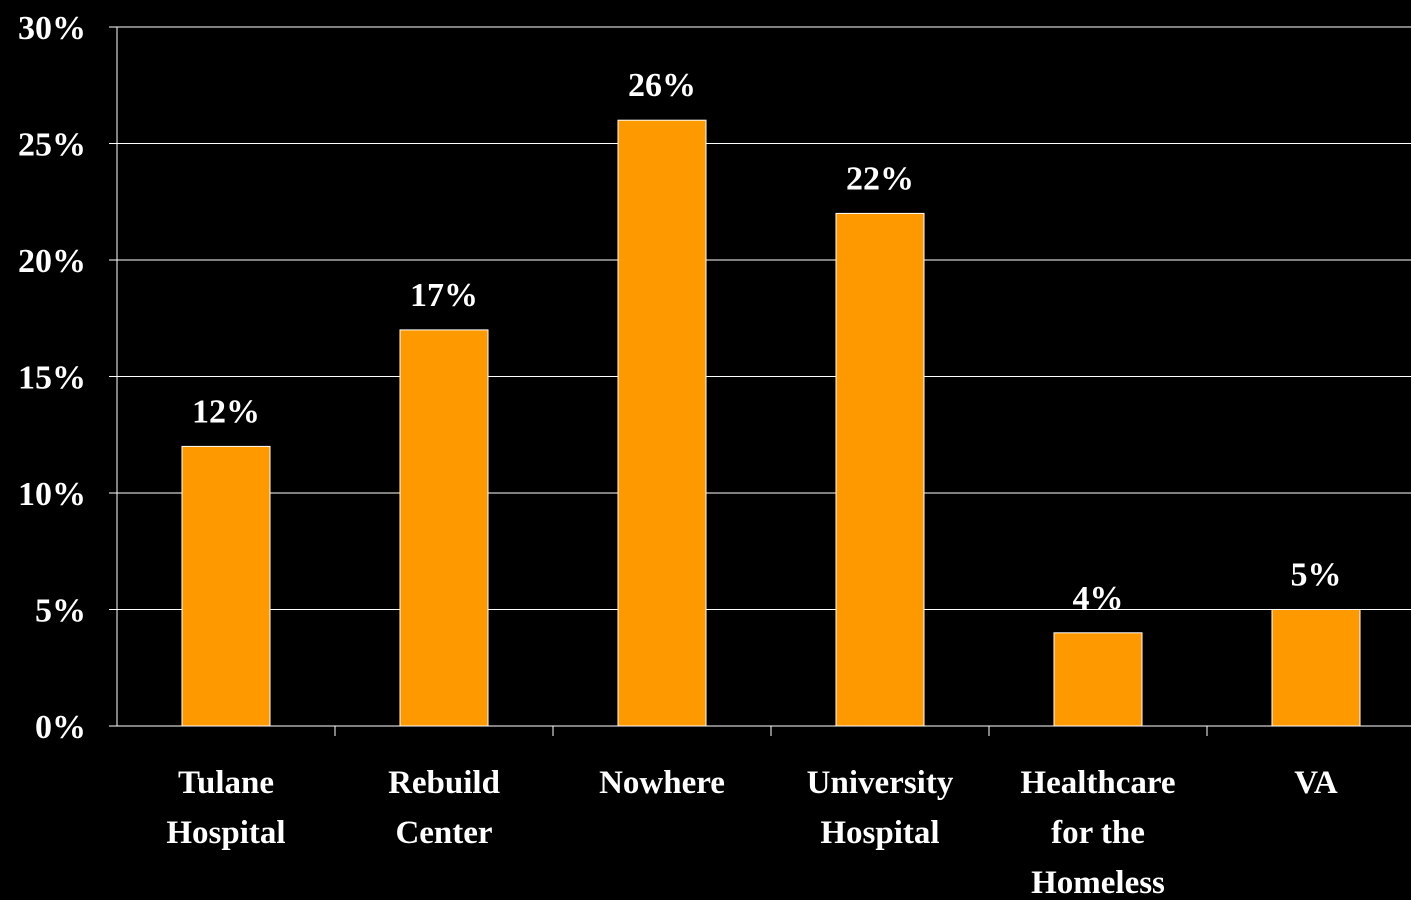 This screenshot has width=1411, height=900. What do you see at coordinates (60, 727) in the screenshot?
I see `y-tick-label: 0%` at bounding box center [60, 727].